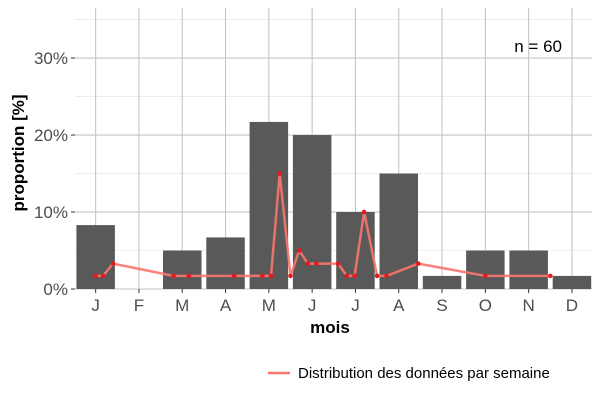 The width and height of the screenshot is (600, 400). Describe the element at coordinates (51, 135) in the screenshot. I see `y-tick-label: 20%` at that location.